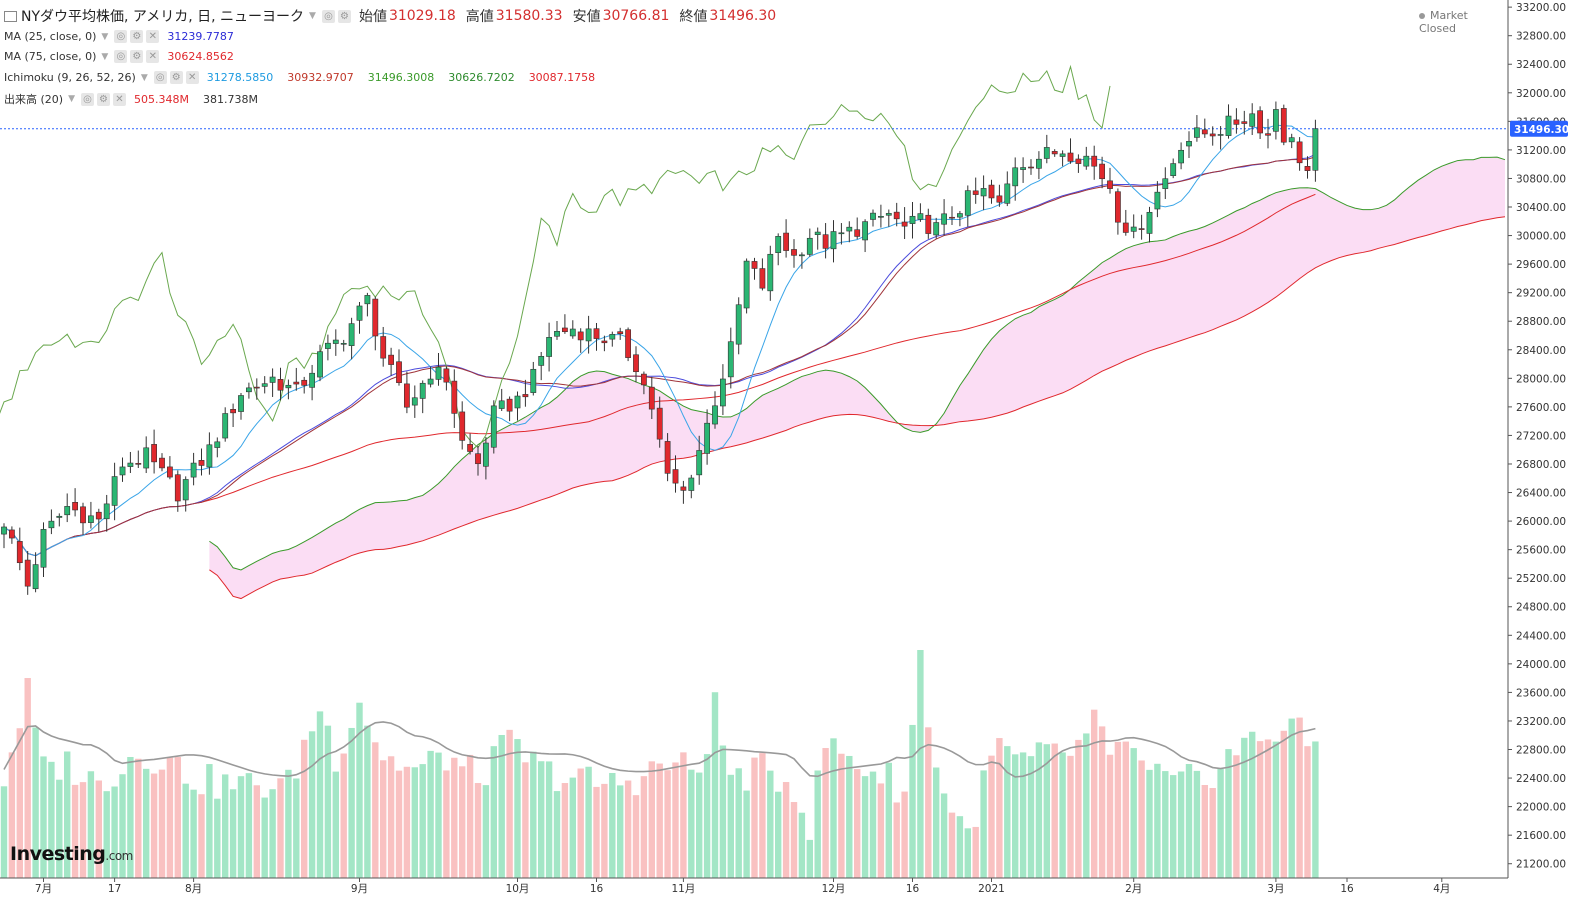 The width and height of the screenshot is (1571, 898). Describe the element at coordinates (1541, 522) in the screenshot. I see `price-tick-label: 26000.00` at that location.